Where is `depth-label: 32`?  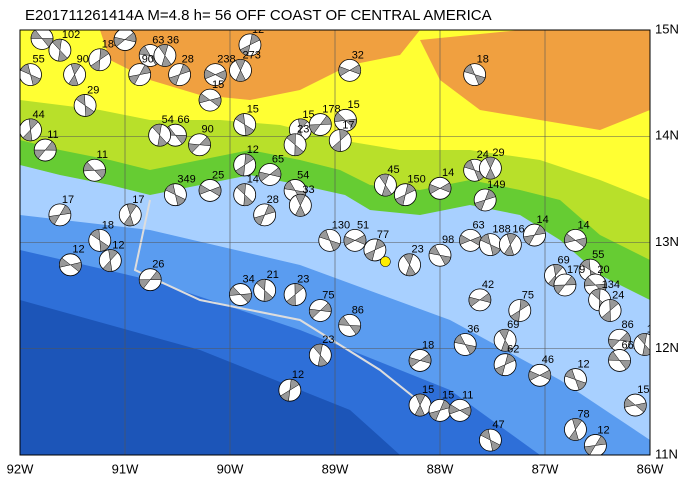
depth-label: 32 is located at coordinates (358, 55).